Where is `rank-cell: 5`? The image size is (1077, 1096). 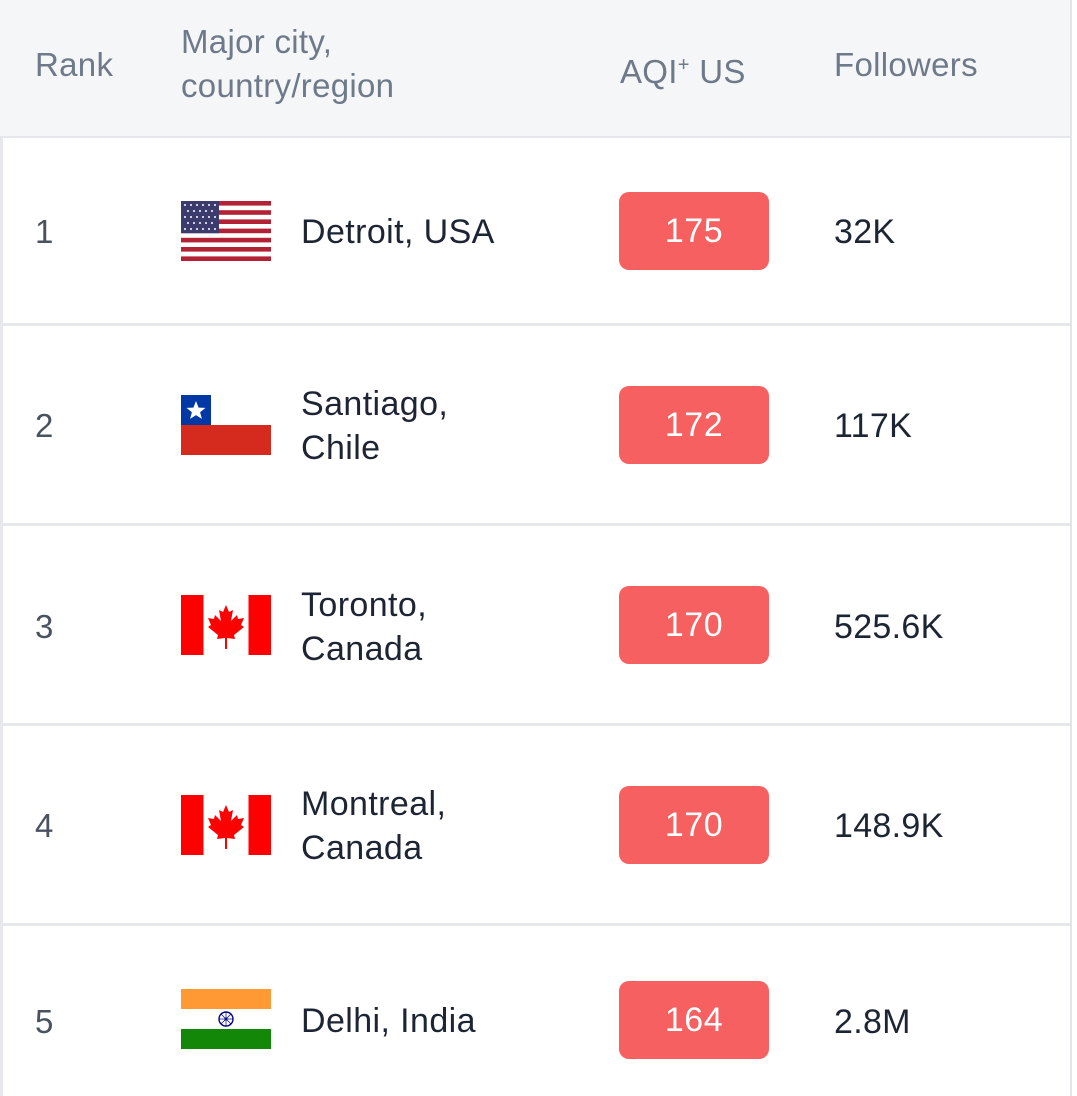 rank-cell: 5 is located at coordinates (44, 1021).